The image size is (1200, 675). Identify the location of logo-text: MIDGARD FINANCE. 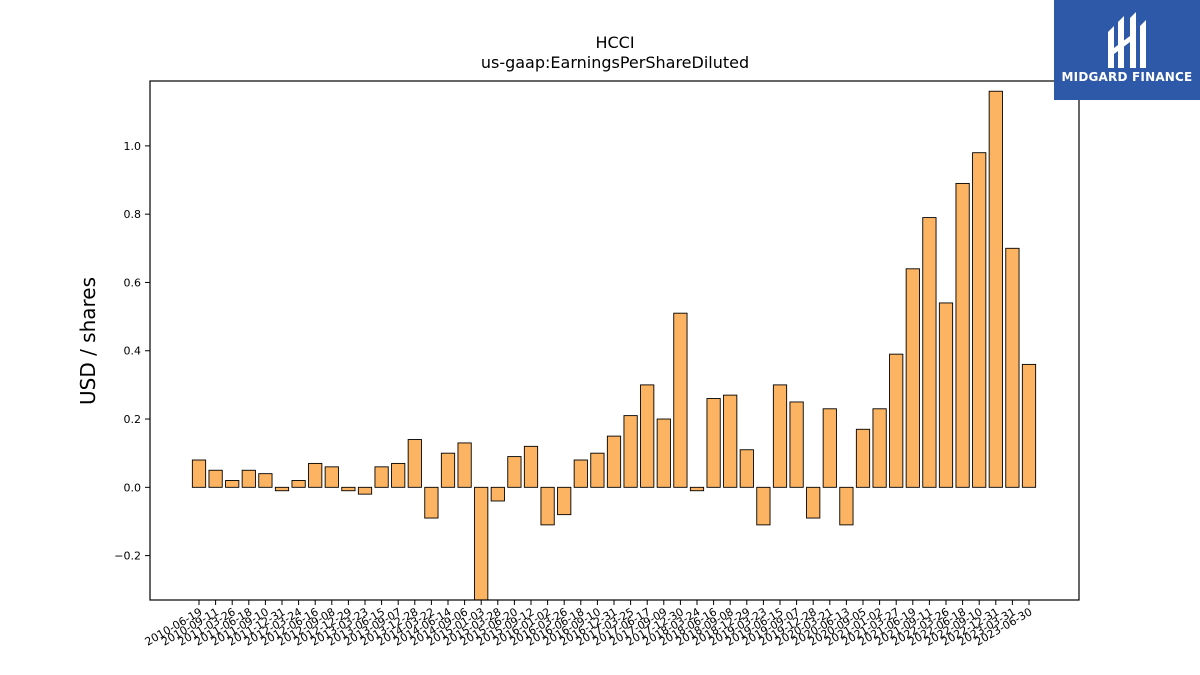
(1127, 77).